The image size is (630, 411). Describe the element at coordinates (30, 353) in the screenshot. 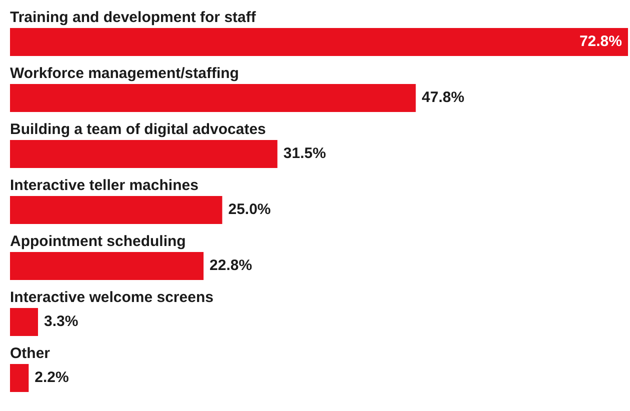

I see `y-tick-label: Other` at that location.